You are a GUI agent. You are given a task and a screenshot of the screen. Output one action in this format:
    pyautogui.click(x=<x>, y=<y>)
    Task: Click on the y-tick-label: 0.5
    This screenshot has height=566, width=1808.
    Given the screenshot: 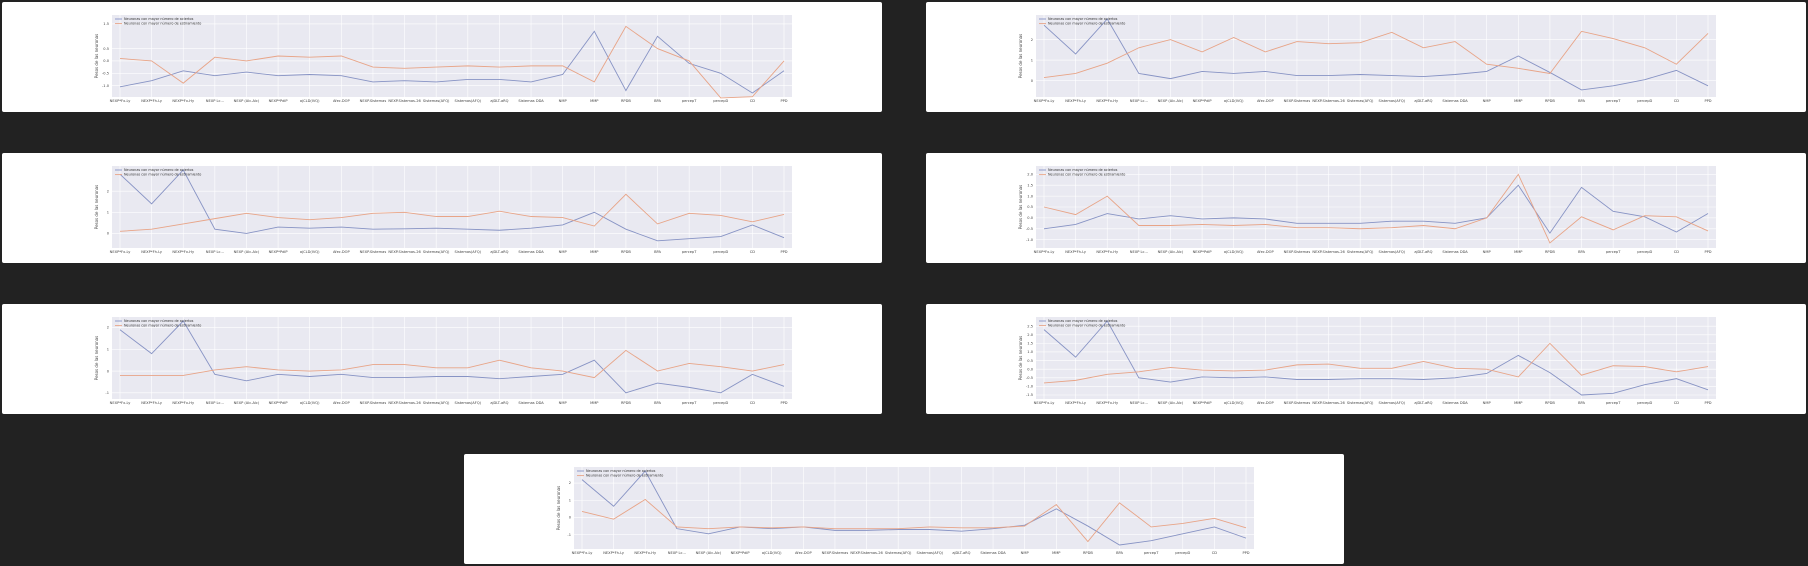 What is the action you would take?
    pyautogui.click(x=1030, y=207)
    